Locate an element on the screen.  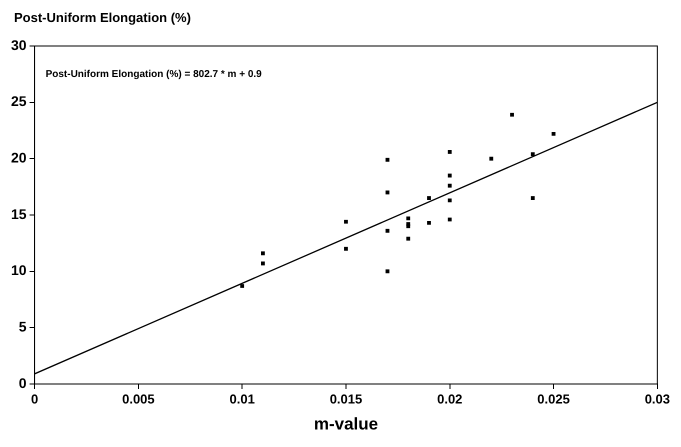
y-tick-label: 5 is located at coordinates (22, 326).